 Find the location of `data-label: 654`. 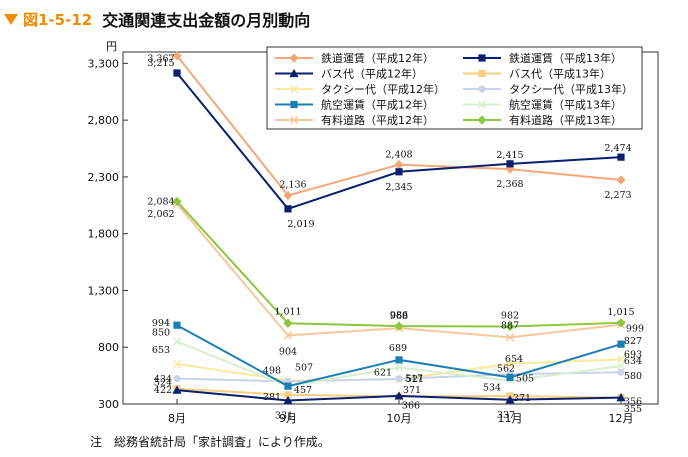

data-label: 654 is located at coordinates (514, 359).